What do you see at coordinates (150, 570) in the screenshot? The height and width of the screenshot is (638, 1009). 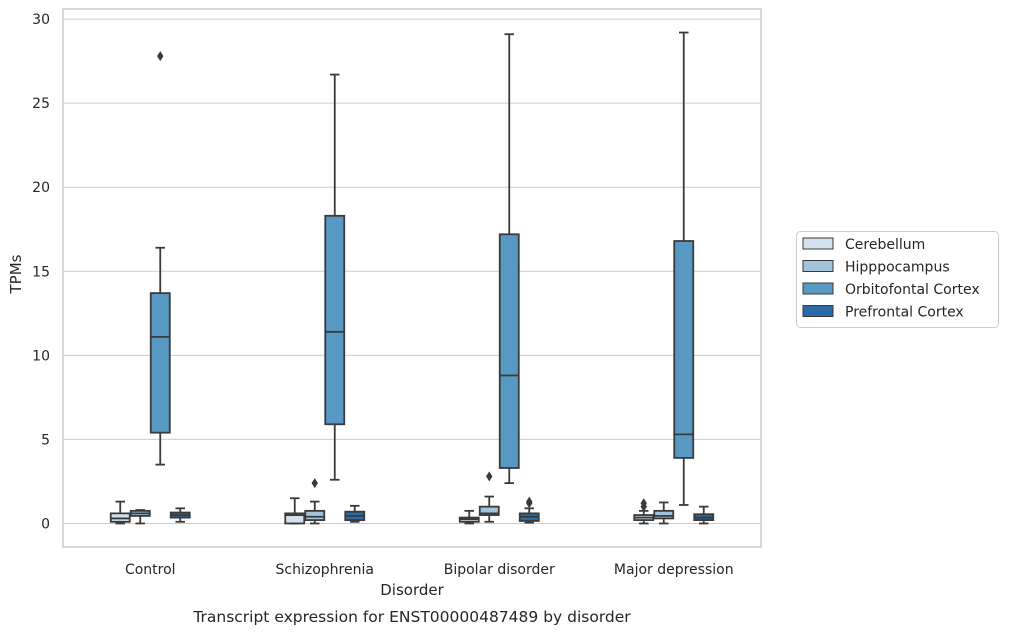 I see `x-tick-label: Control` at bounding box center [150, 570].